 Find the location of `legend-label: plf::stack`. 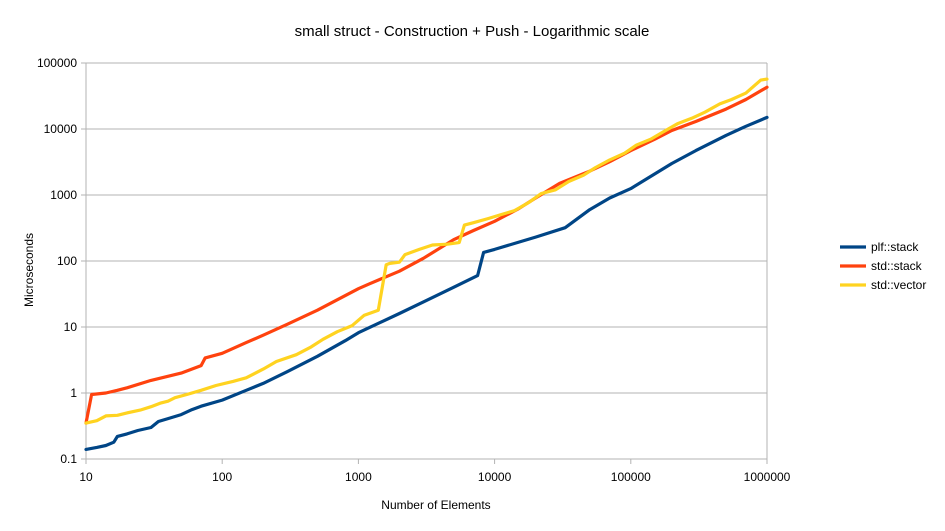

legend-label: plf::stack is located at coordinates (895, 247).